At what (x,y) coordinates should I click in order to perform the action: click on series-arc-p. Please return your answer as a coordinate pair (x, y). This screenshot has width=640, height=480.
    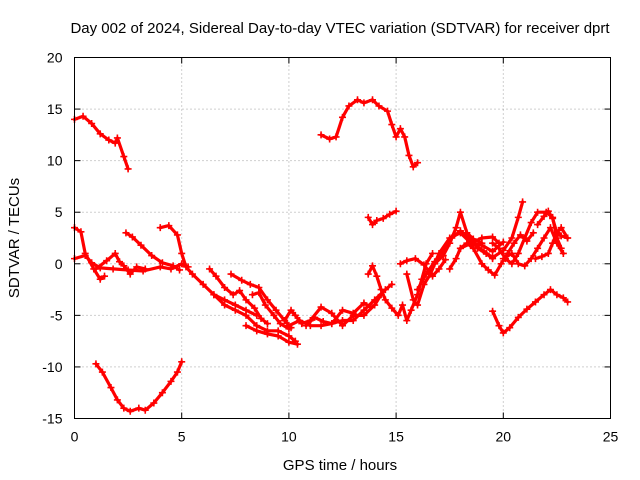
    Looking at the image, I should click on (382, 218).